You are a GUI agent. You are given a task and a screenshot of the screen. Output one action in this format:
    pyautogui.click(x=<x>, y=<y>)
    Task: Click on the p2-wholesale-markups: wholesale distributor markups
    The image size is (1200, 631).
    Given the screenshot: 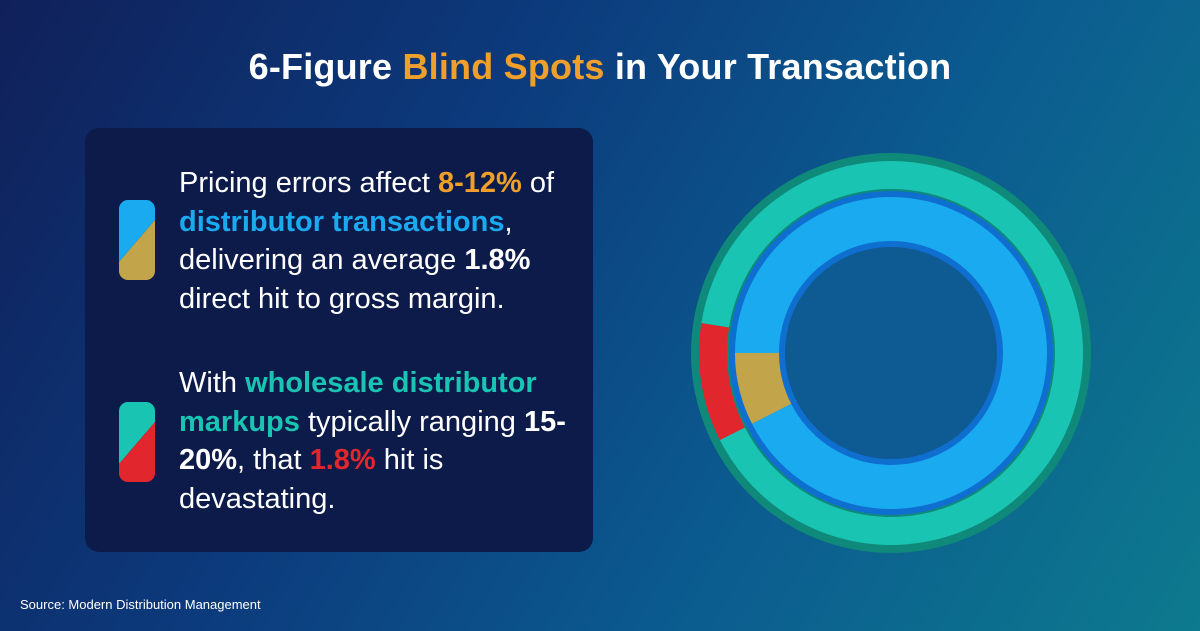 What is the action you would take?
    pyautogui.click(x=358, y=402)
    